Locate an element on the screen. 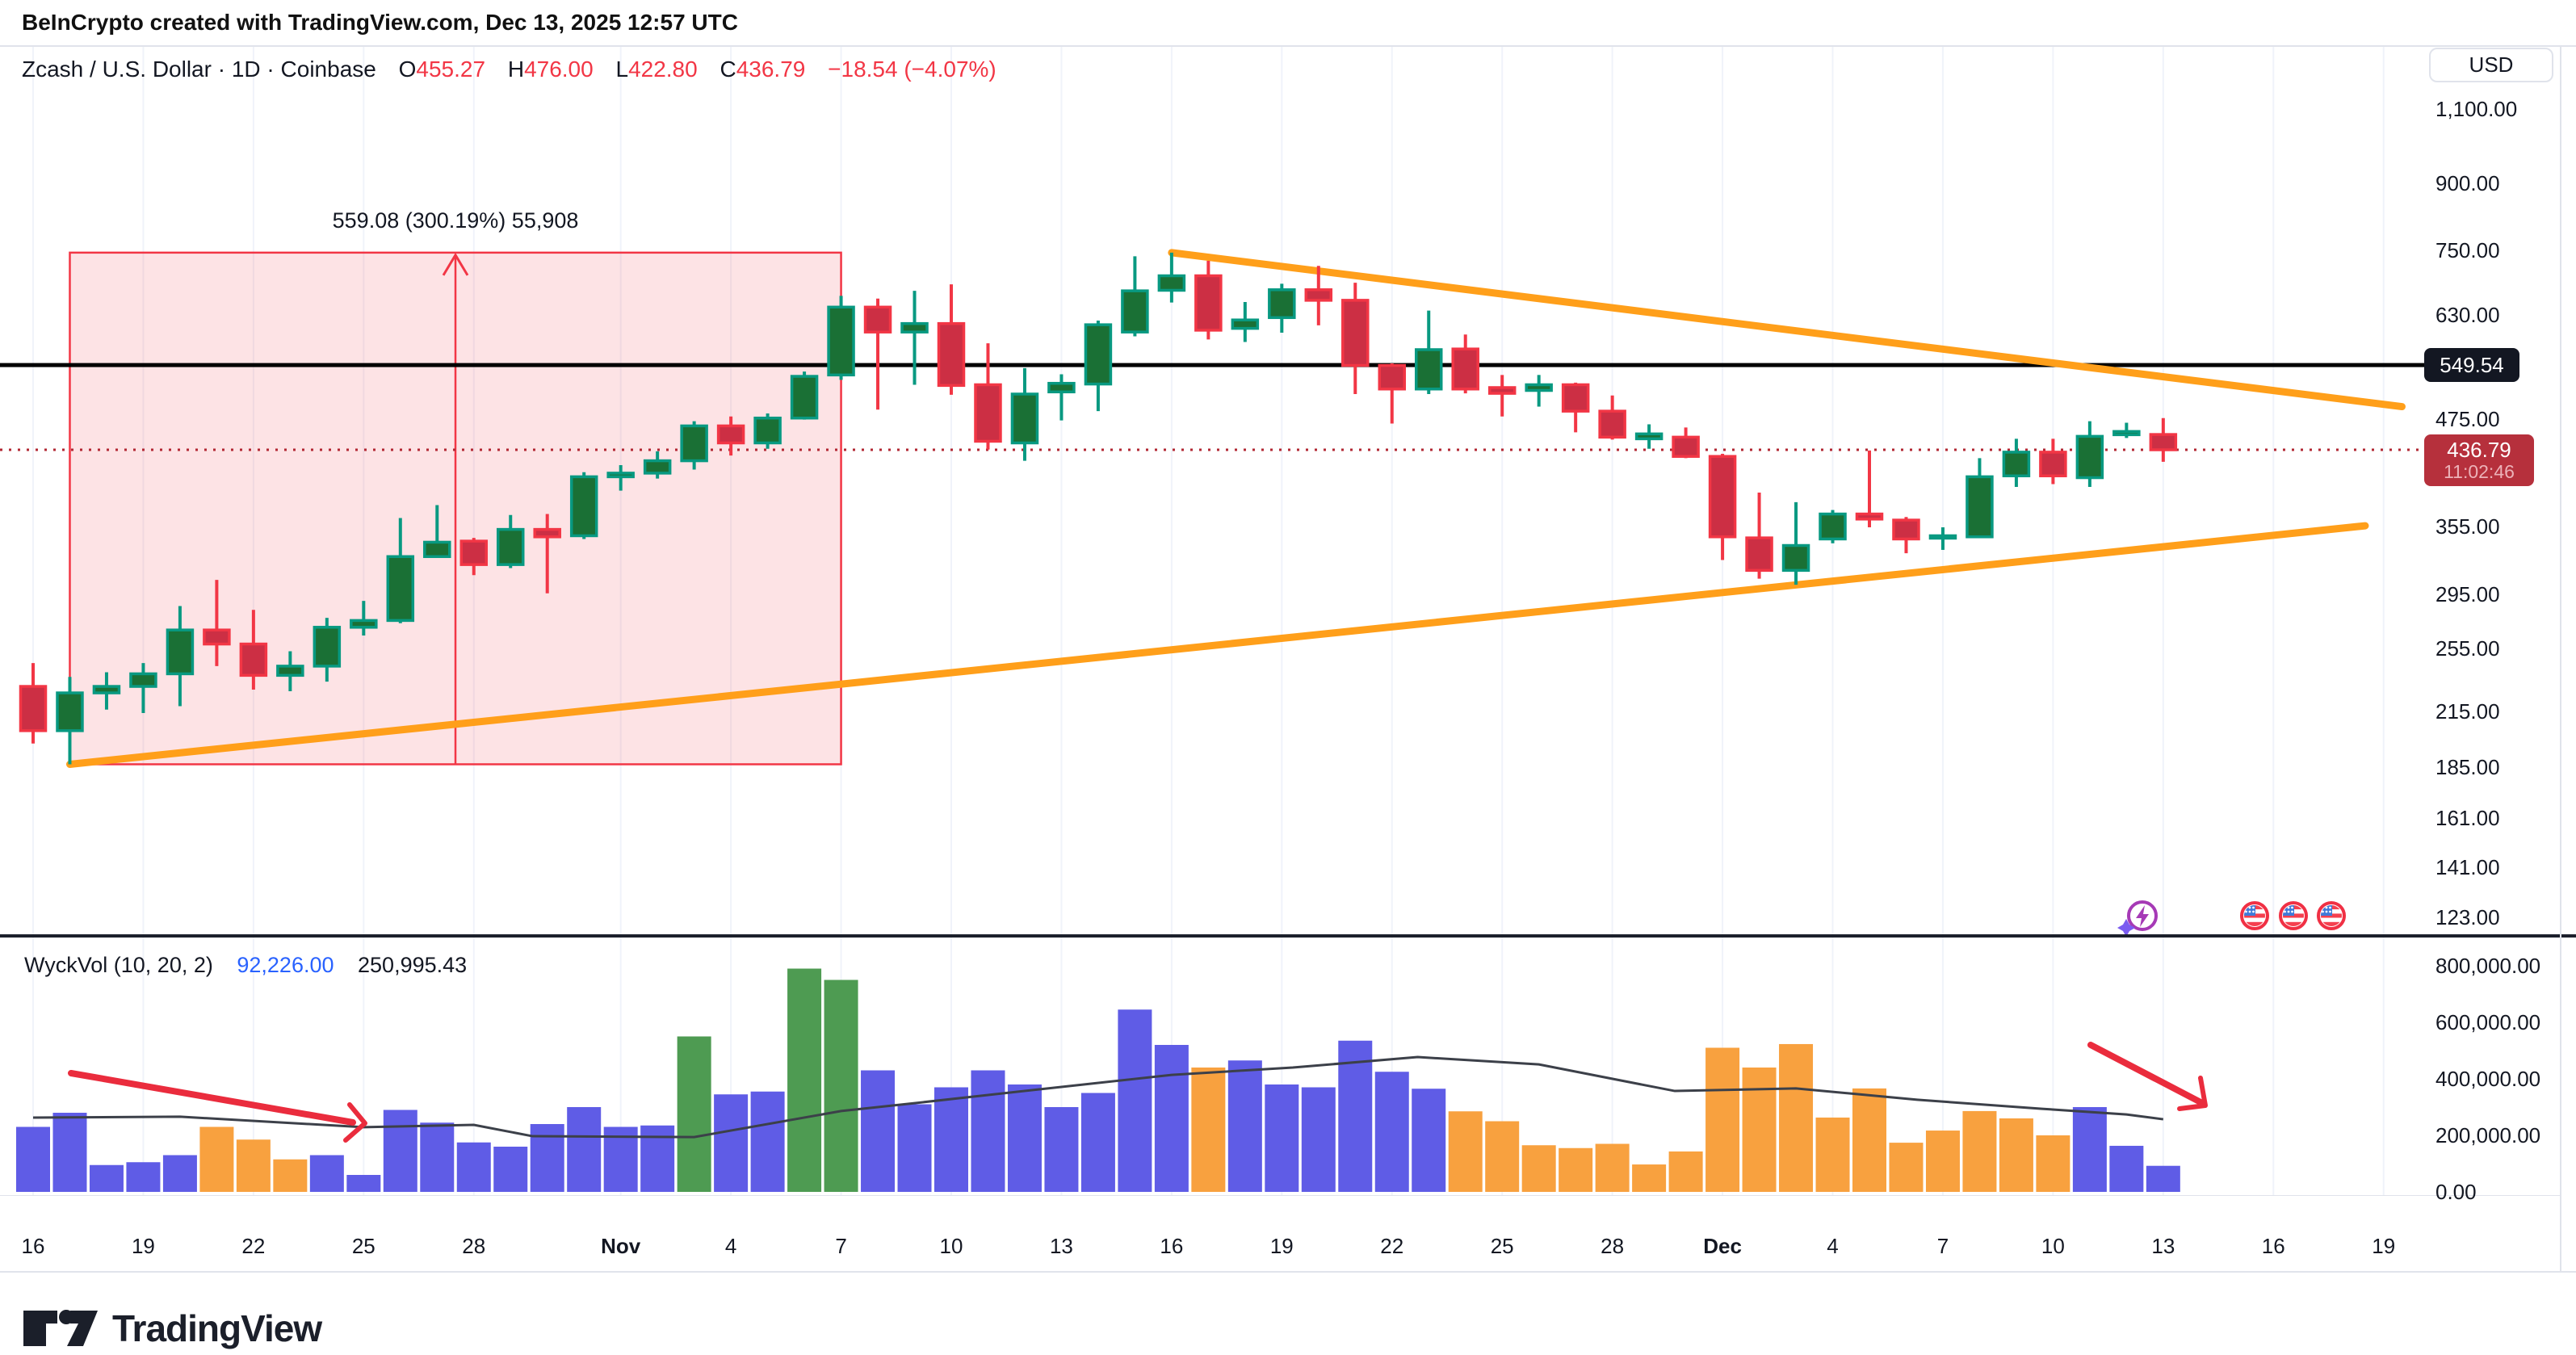 The width and height of the screenshot is (2576, 1355). measure-label: 559.08 (300.19%) 55,908 is located at coordinates (456, 221).